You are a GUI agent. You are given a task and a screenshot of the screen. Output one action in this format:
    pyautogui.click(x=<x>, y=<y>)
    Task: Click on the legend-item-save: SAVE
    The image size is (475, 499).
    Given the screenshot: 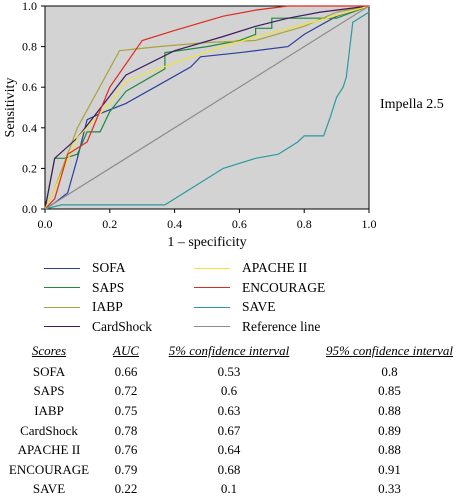 What is the action you would take?
    pyautogui.click(x=235, y=307)
    